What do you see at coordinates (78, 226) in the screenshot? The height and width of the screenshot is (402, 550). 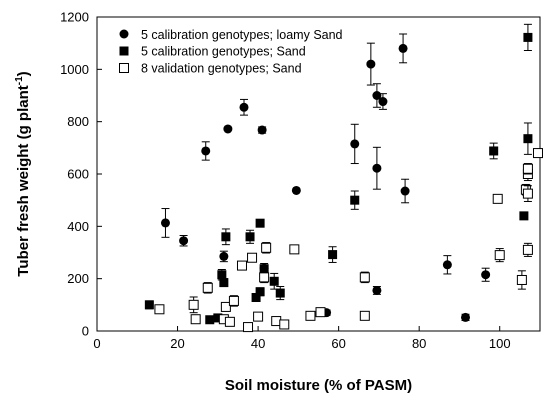 I see `y-tick-label: 400` at bounding box center [78, 226].